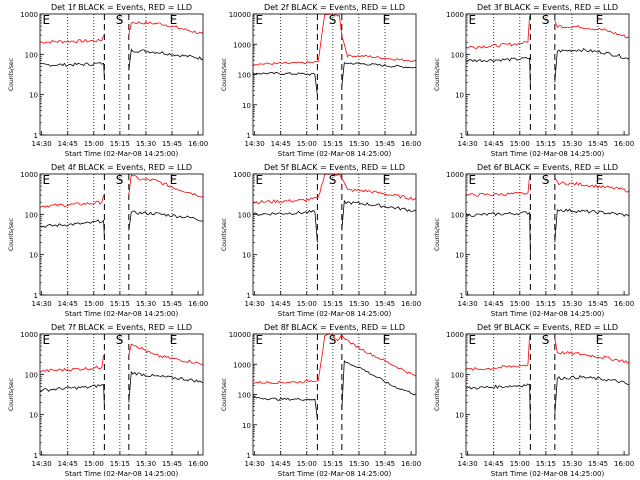 The image size is (640, 480). Describe the element at coordinates (121, 167) in the screenshot. I see `panel-title: Det 4f BLACK = Events, RED = LLD` at that location.